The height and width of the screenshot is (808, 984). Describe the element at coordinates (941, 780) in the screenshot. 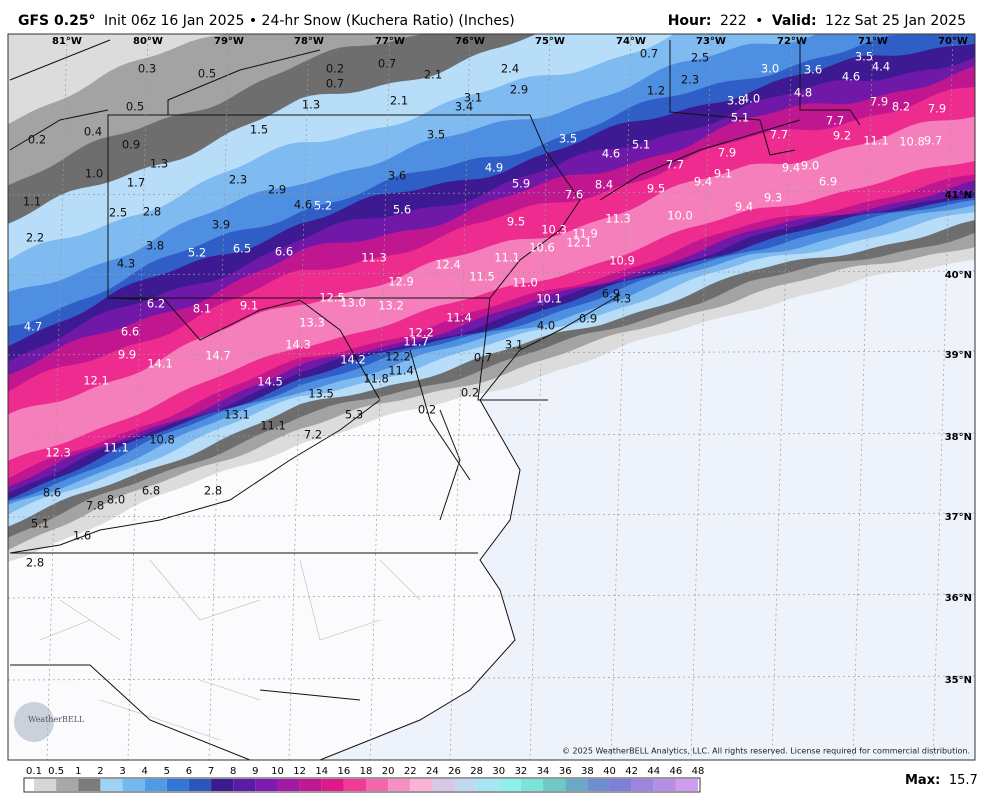

I see `max: Max: 15.7` at that location.